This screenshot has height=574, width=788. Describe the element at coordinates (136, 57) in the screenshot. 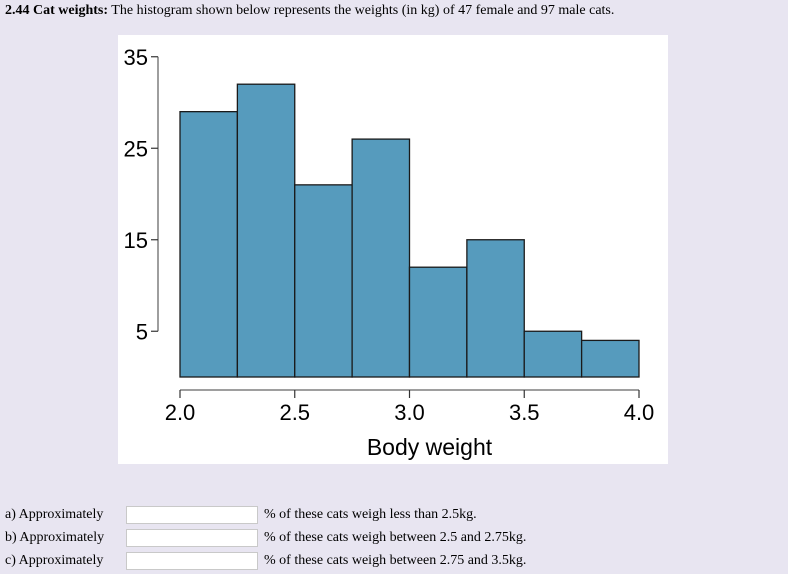

I see `y-tick-label: 35` at that location.